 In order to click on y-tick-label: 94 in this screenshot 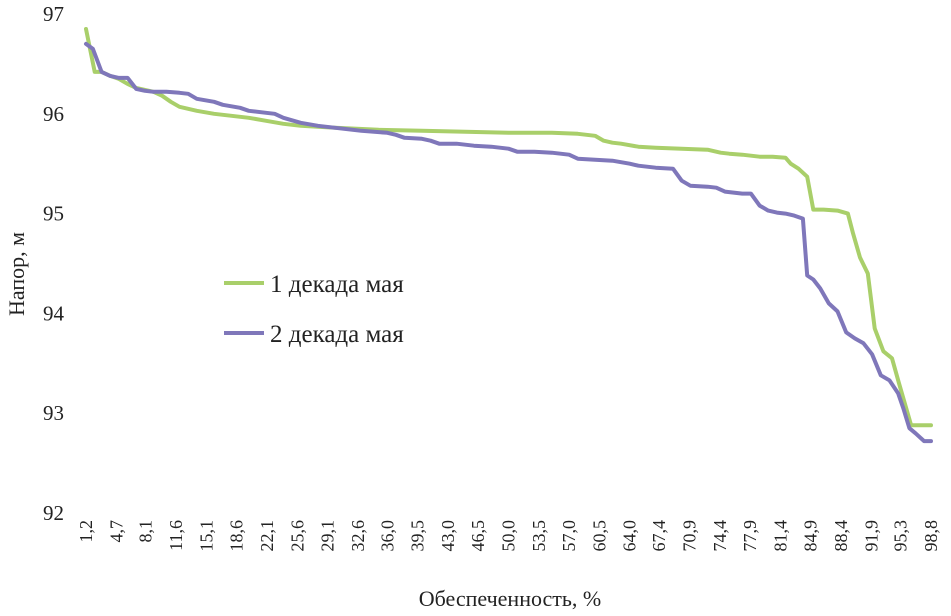, I will do `click(54, 313)`.